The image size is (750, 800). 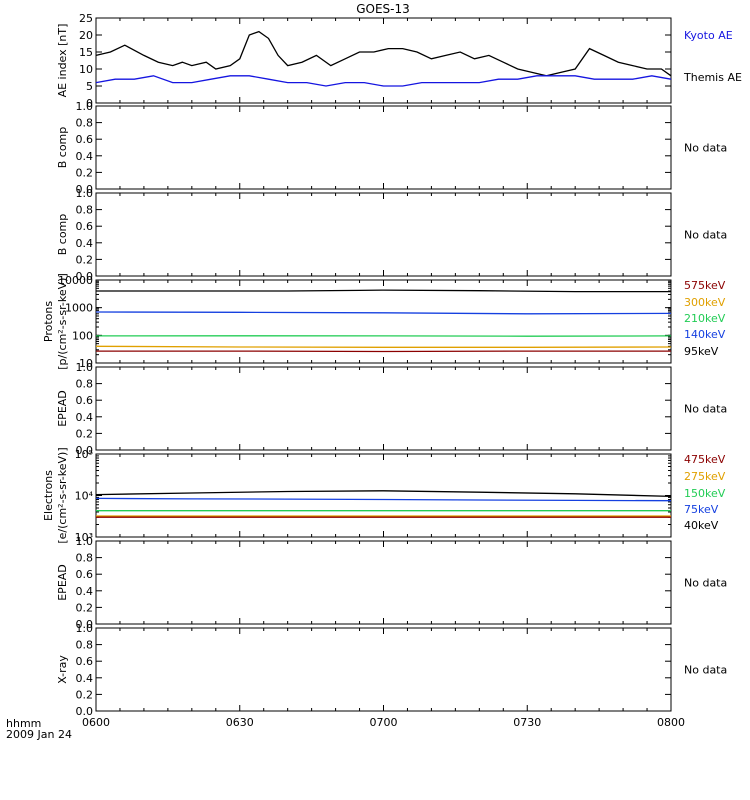 I want to click on legend-entry: 75keV, so click(x=701, y=509).